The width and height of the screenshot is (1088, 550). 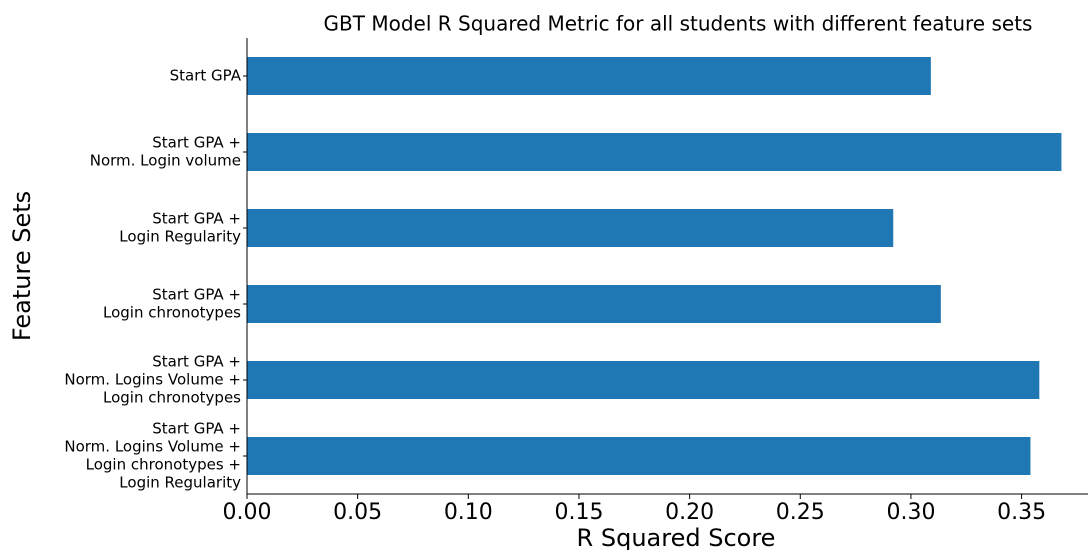 What do you see at coordinates (676, 537) in the screenshot?
I see `x-axis-label: R Squared Score` at bounding box center [676, 537].